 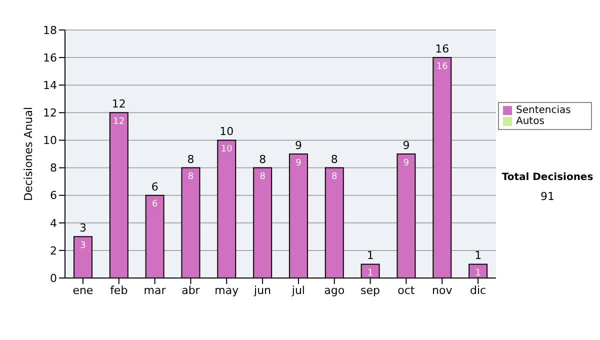 What do you see at coordinates (53, 251) in the screenshot?
I see `y-tick-label: 2` at bounding box center [53, 251].